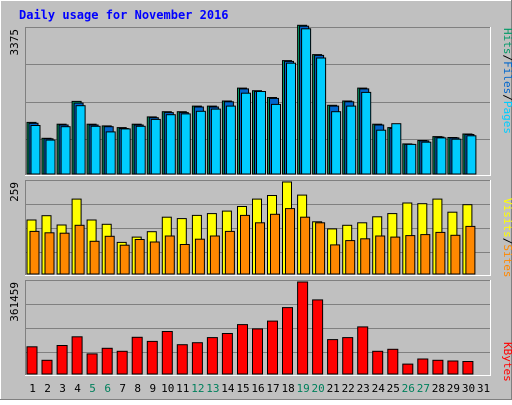 This screenshot has width=512, height=405. What do you see at coordinates (14, 302) in the screenshot?
I see `panel-3-ymax-label: 361459` at bounding box center [14, 302].